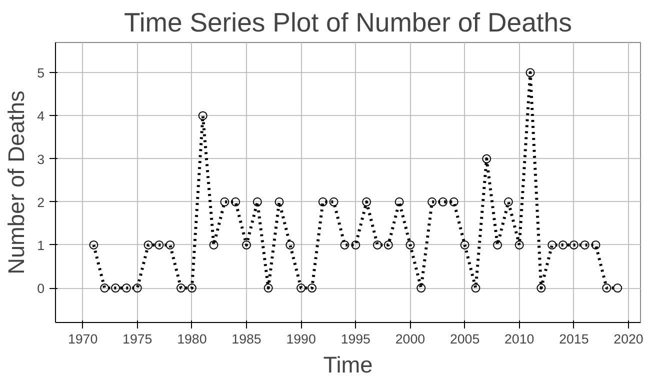  Describe the element at coordinates (355, 339) in the screenshot. I see `x-tick-label: 1995` at that location.